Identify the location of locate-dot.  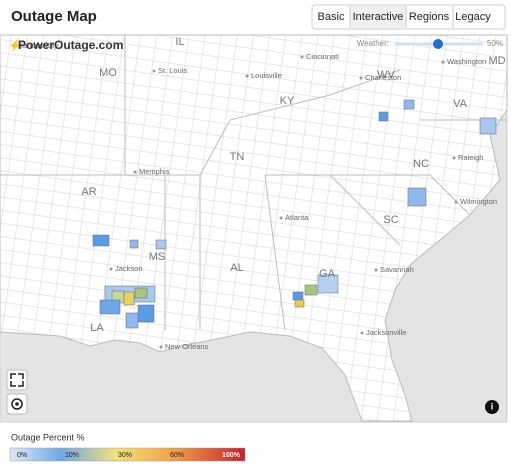
(17, 404).